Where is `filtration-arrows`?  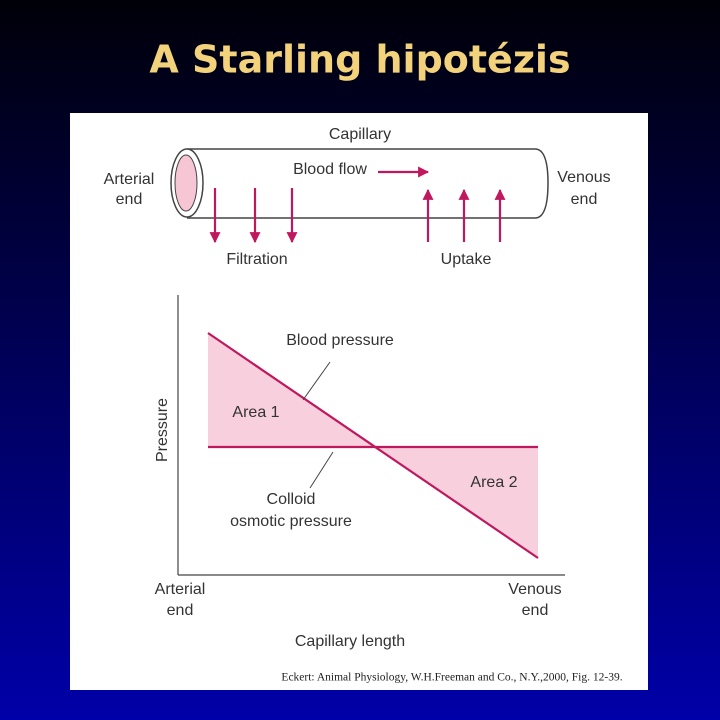 filtration-arrows is located at coordinates (253, 216).